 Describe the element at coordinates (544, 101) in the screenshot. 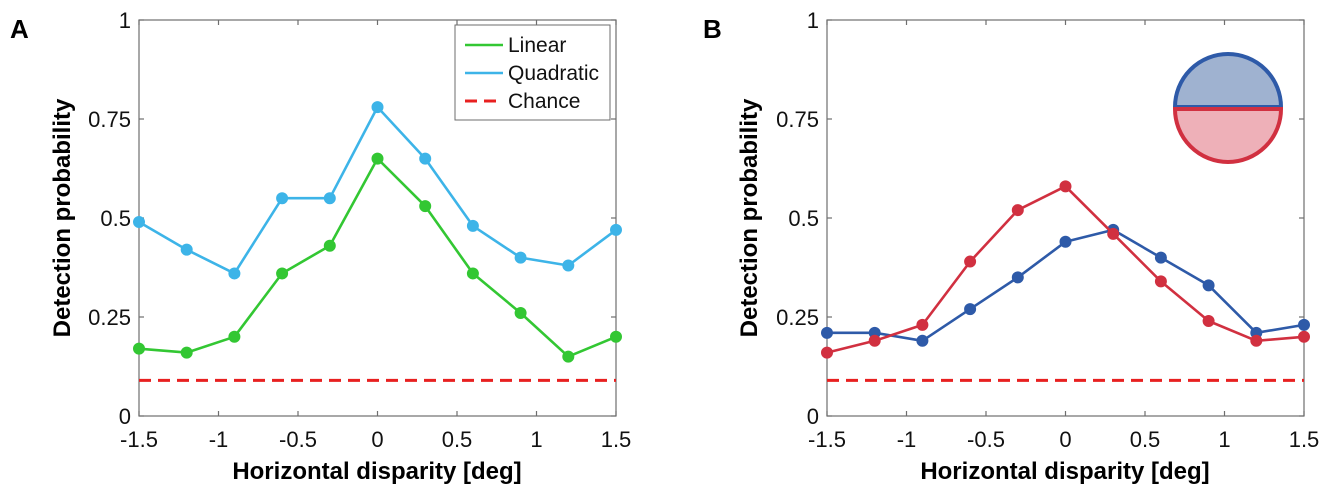

I see `legend-label: Chance` at that location.